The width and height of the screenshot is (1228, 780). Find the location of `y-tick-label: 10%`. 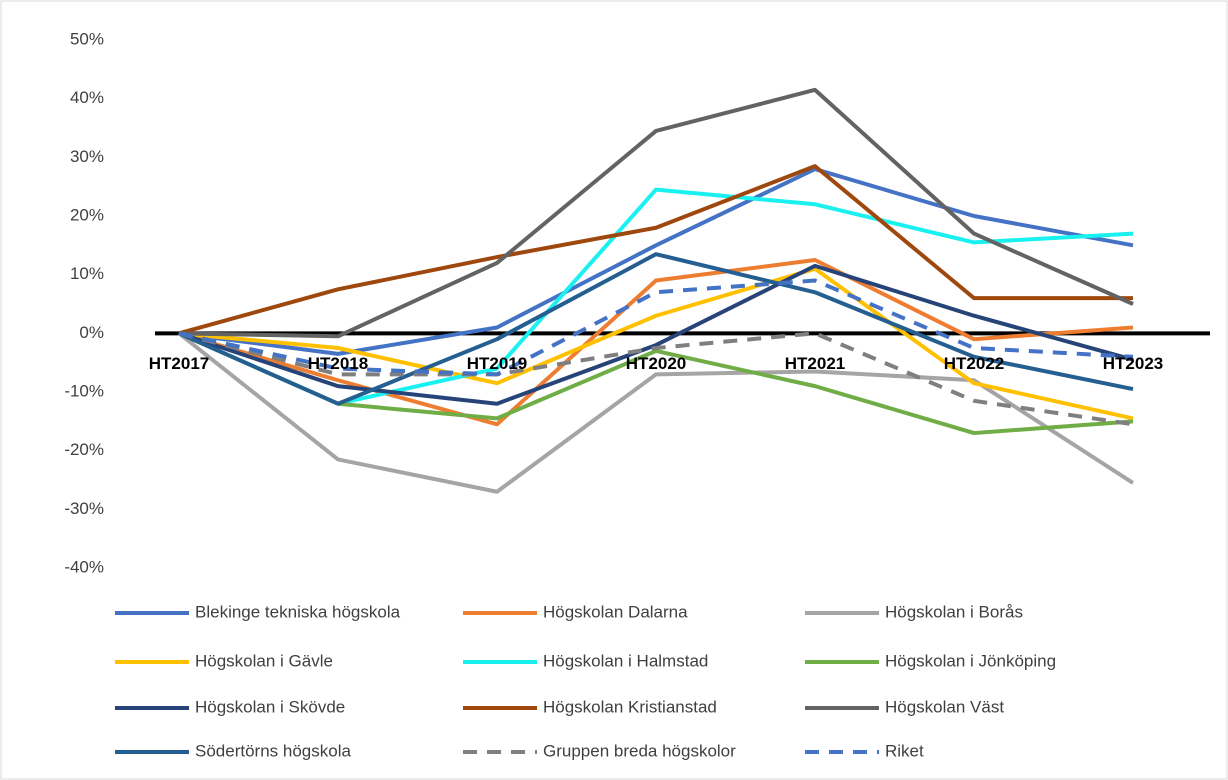

y-tick-label: 10% is located at coordinates (87, 273).